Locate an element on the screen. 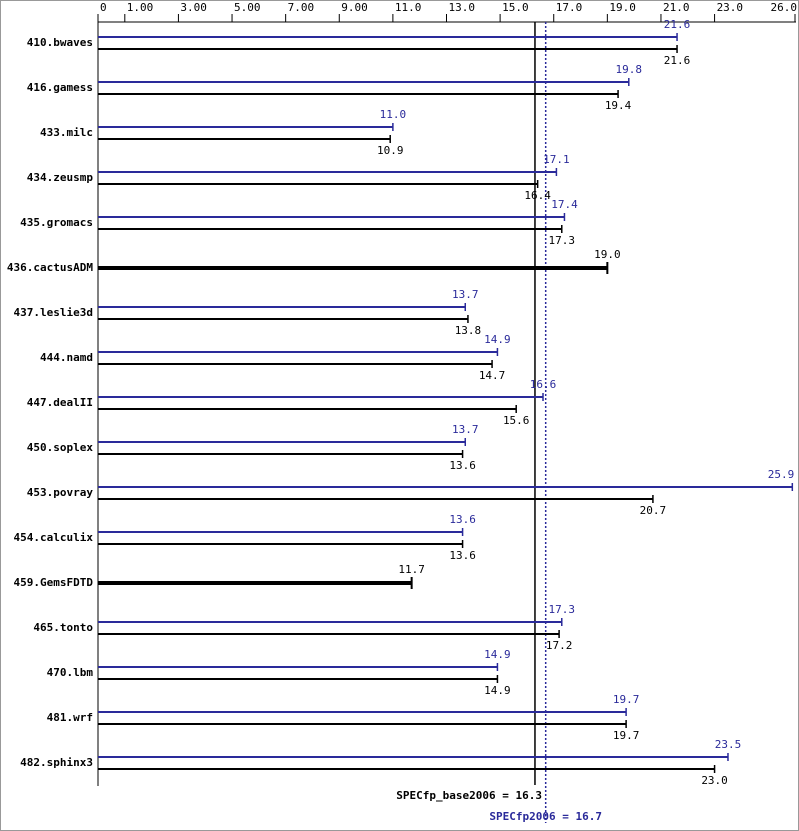 The height and width of the screenshot is (831, 799). x-tick-label: 17.0 is located at coordinates (569, 7).